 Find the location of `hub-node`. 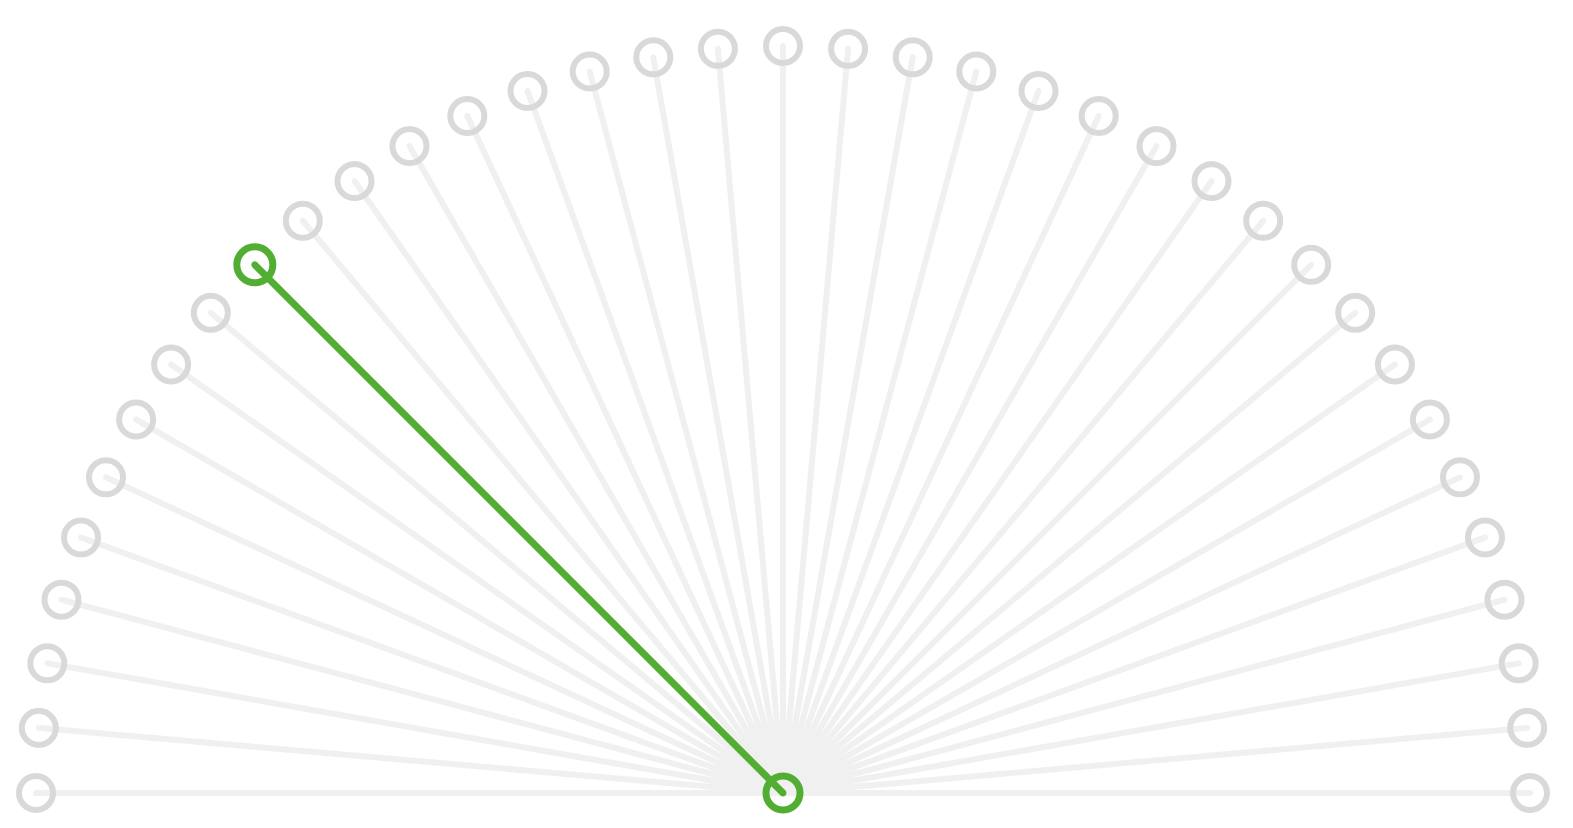

hub-node is located at coordinates (783, 793).